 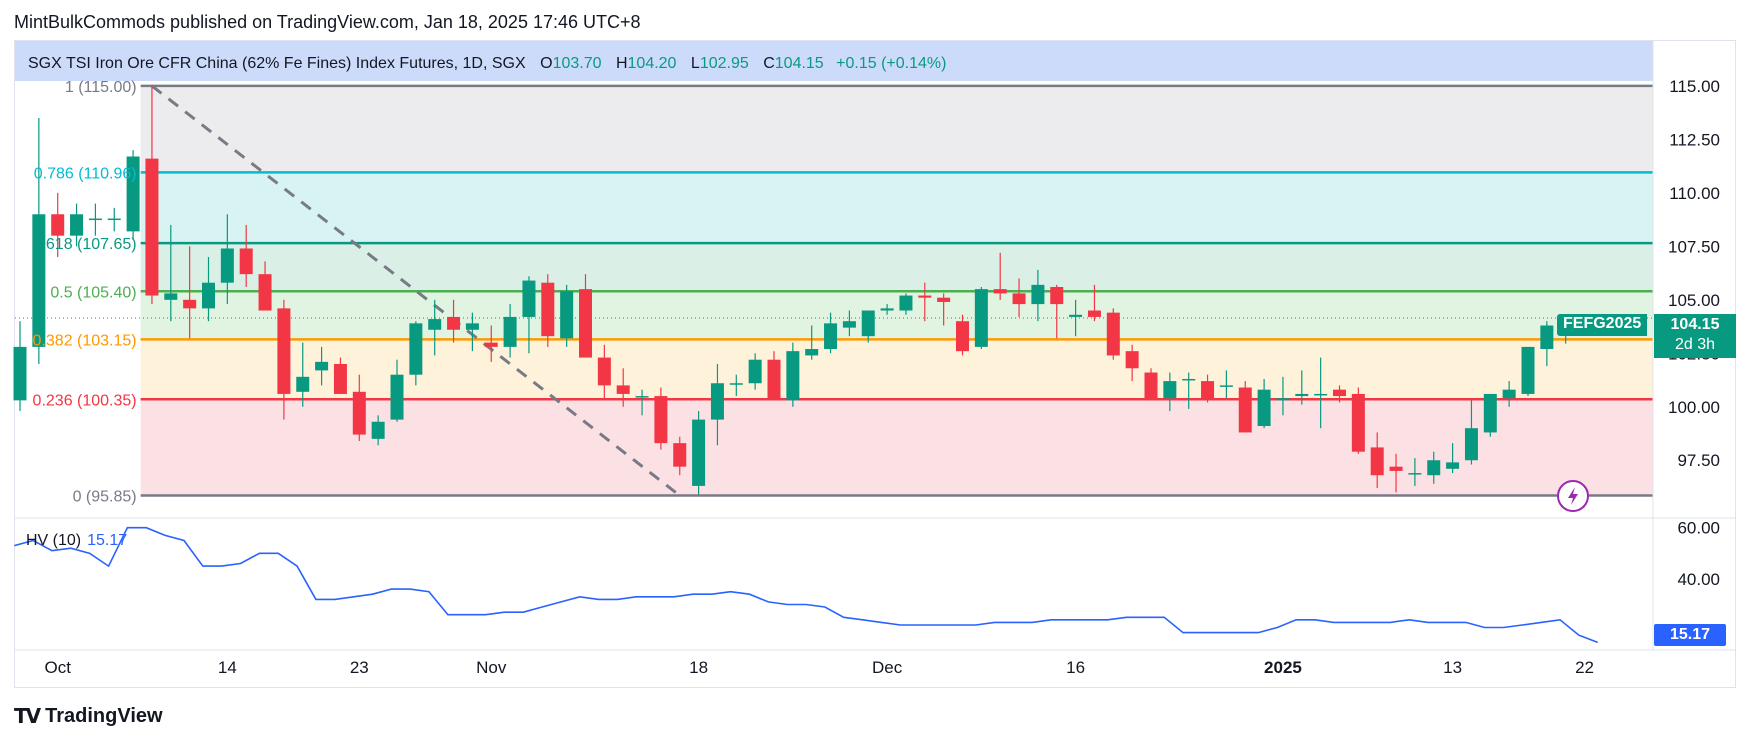 What do you see at coordinates (491, 667) in the screenshot?
I see `time-tick-label: Nov` at bounding box center [491, 667].